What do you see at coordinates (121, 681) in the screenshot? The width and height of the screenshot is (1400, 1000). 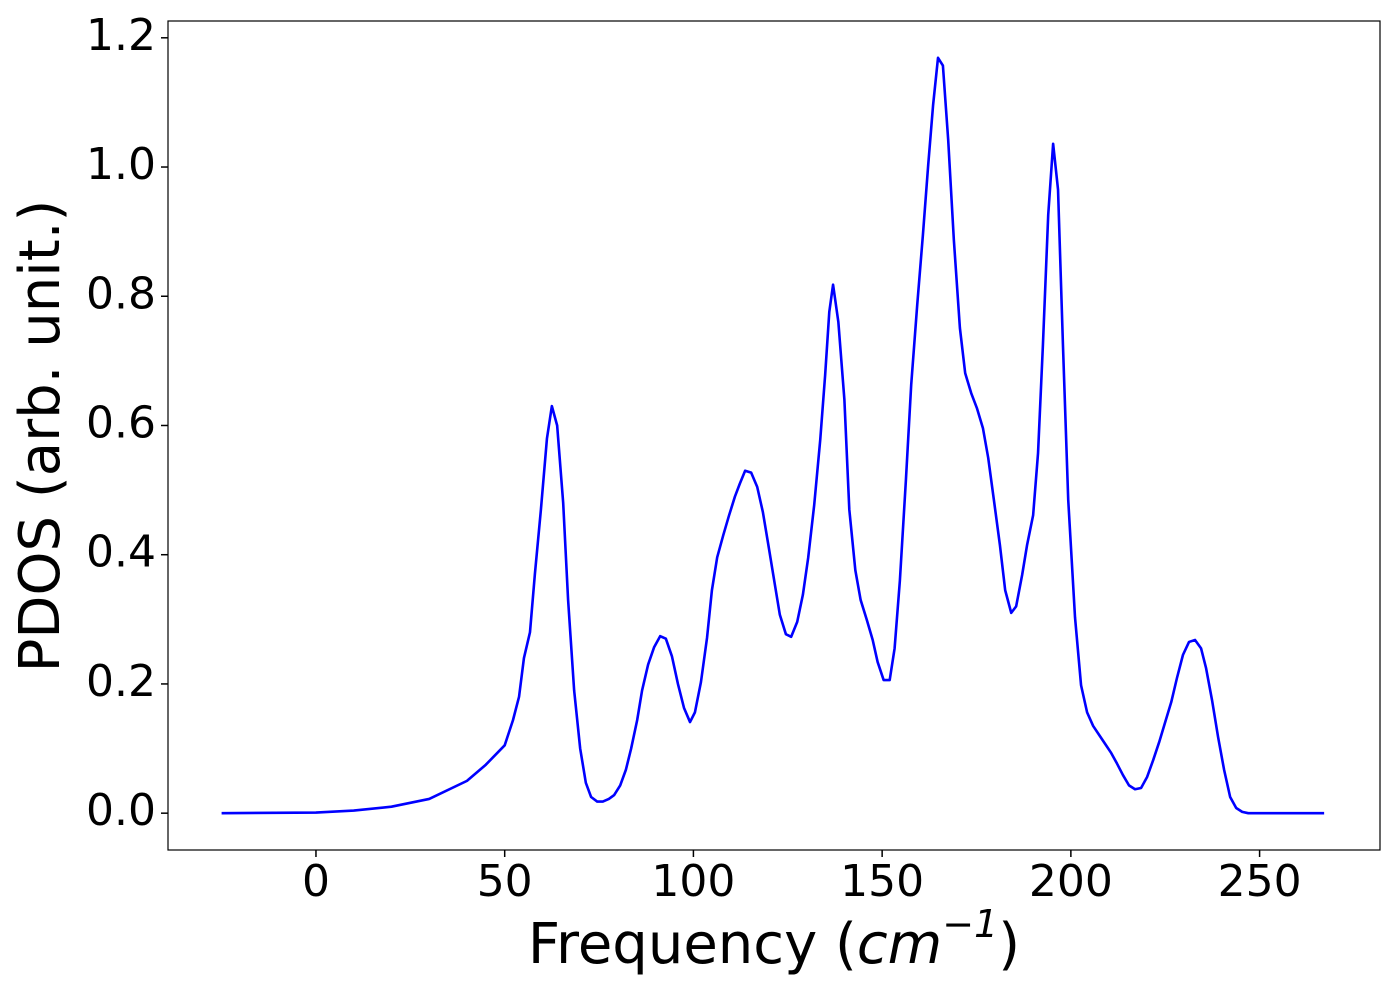 I see `y-tick-label: 0.2` at bounding box center [121, 681].